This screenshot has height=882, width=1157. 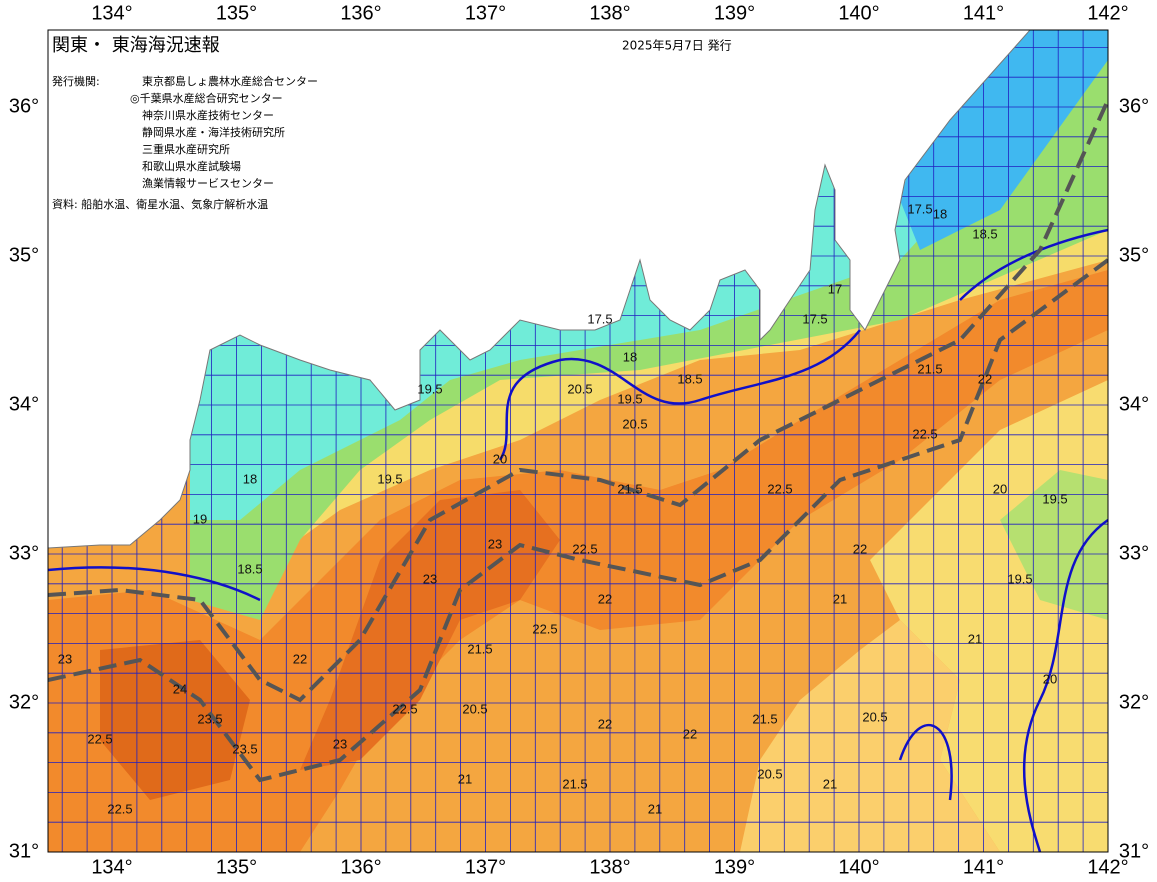 I want to click on contour-label: 23.5, so click(x=244, y=748).